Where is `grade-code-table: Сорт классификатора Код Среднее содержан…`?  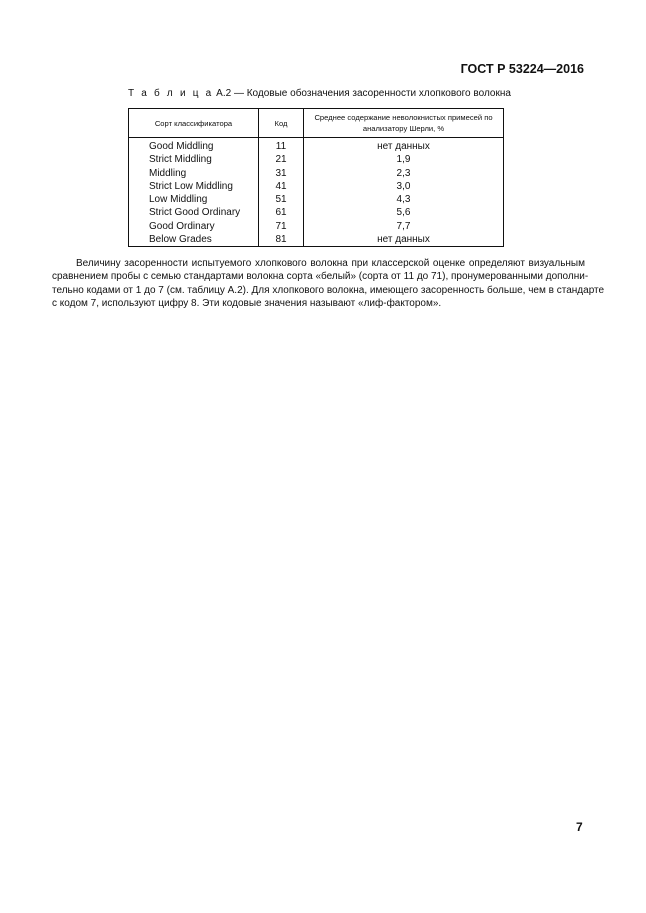
grade-code-table: Сорт классификатора Код Среднее содержан… is located at coordinates (316, 178).